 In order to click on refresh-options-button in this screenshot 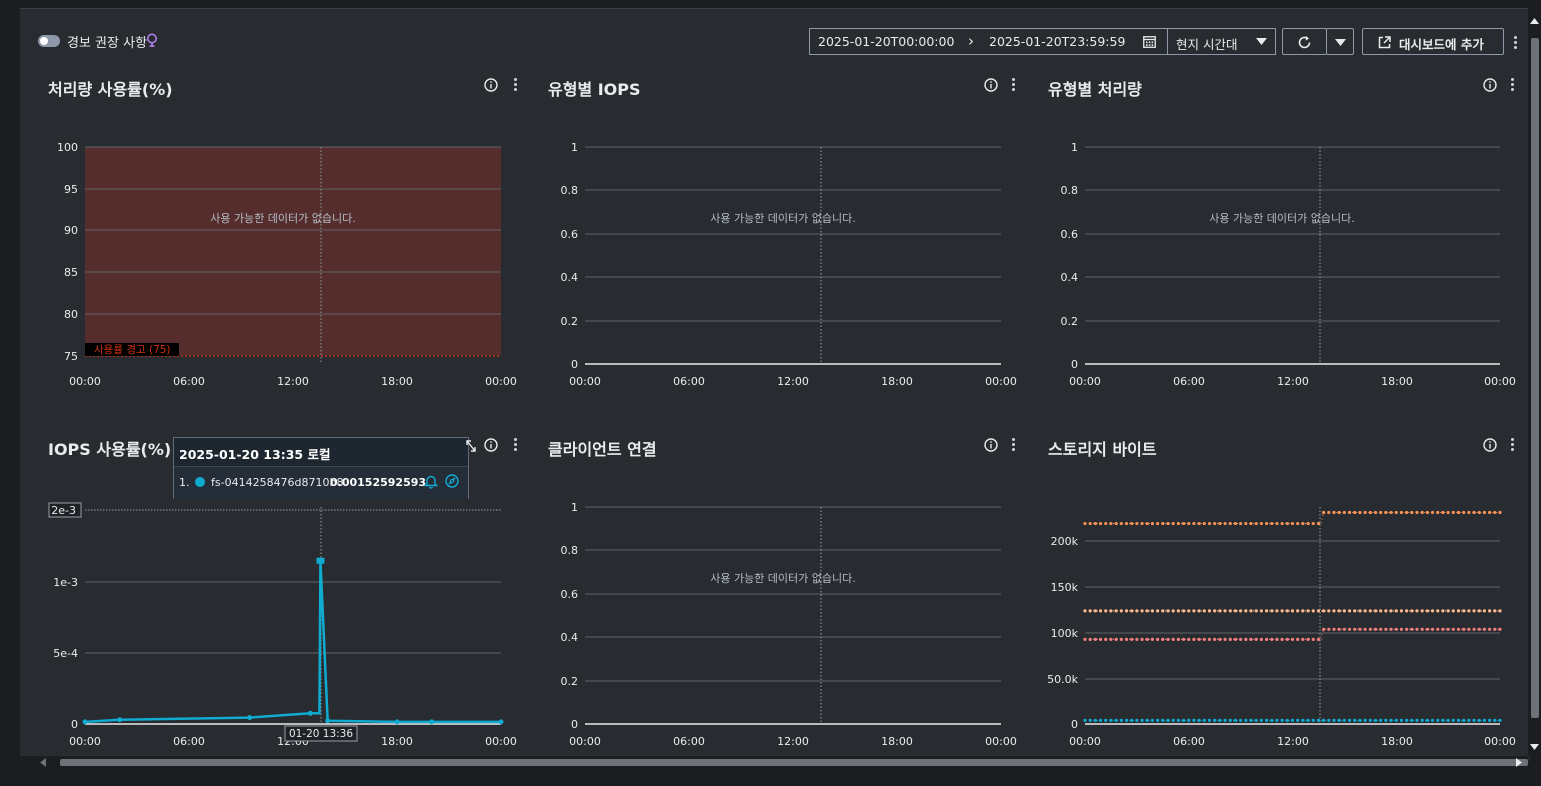, I will do `click(1340, 41)`.